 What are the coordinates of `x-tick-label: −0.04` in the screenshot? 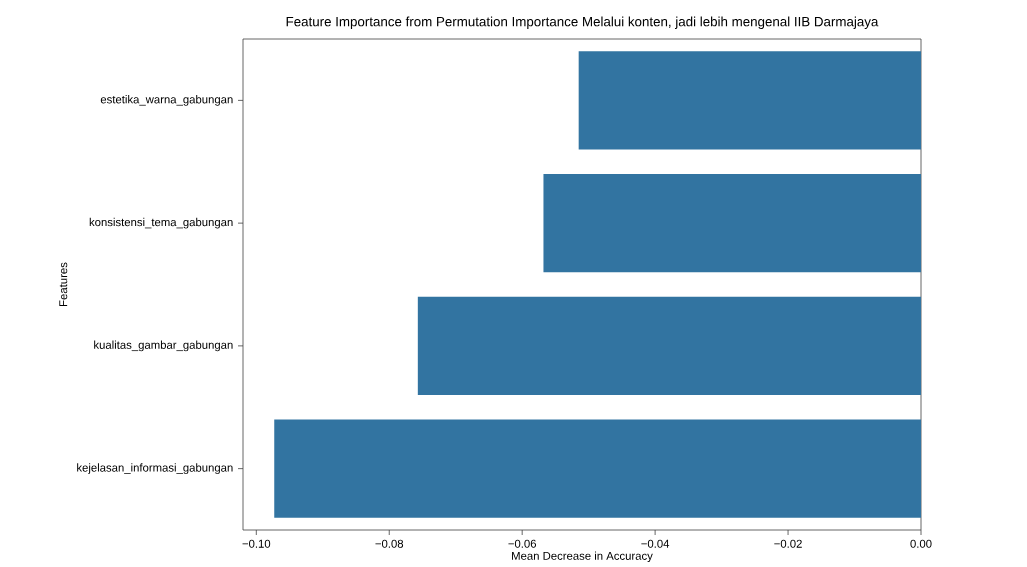 It's located at (655, 543).